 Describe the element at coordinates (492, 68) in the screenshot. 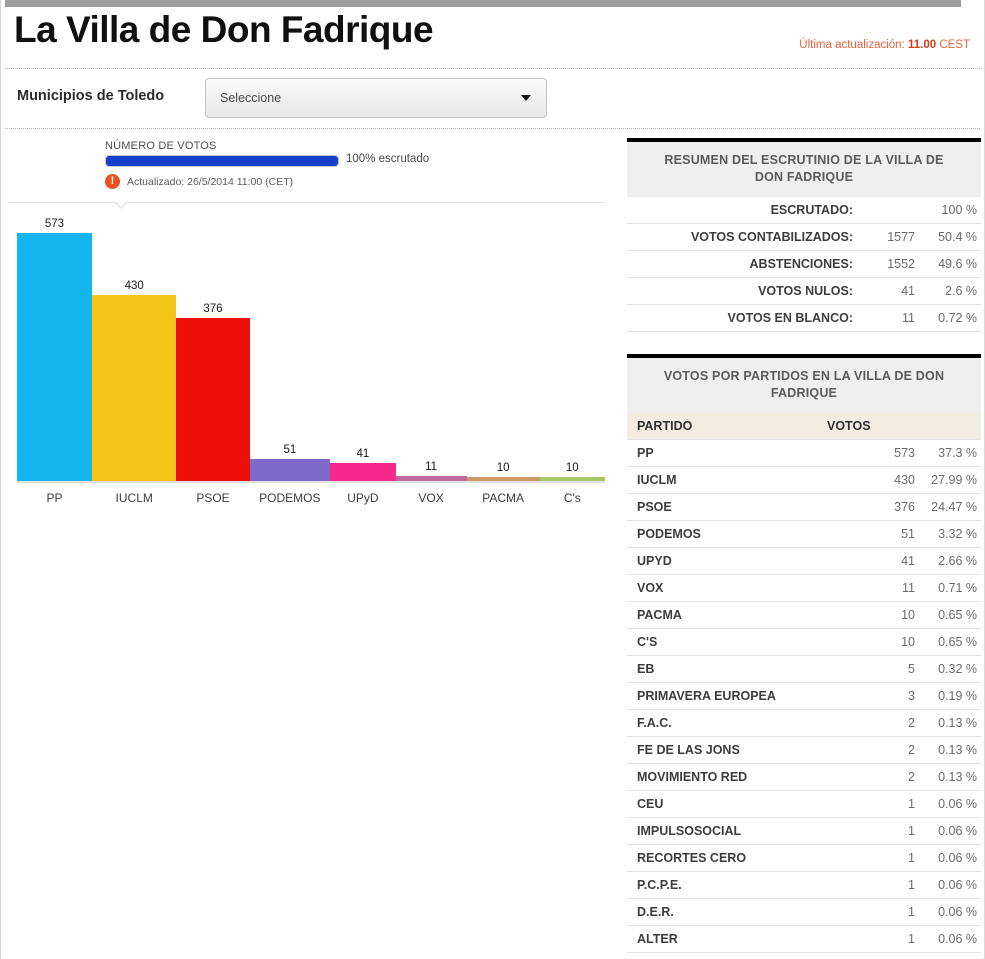

I see `header-divider` at that location.